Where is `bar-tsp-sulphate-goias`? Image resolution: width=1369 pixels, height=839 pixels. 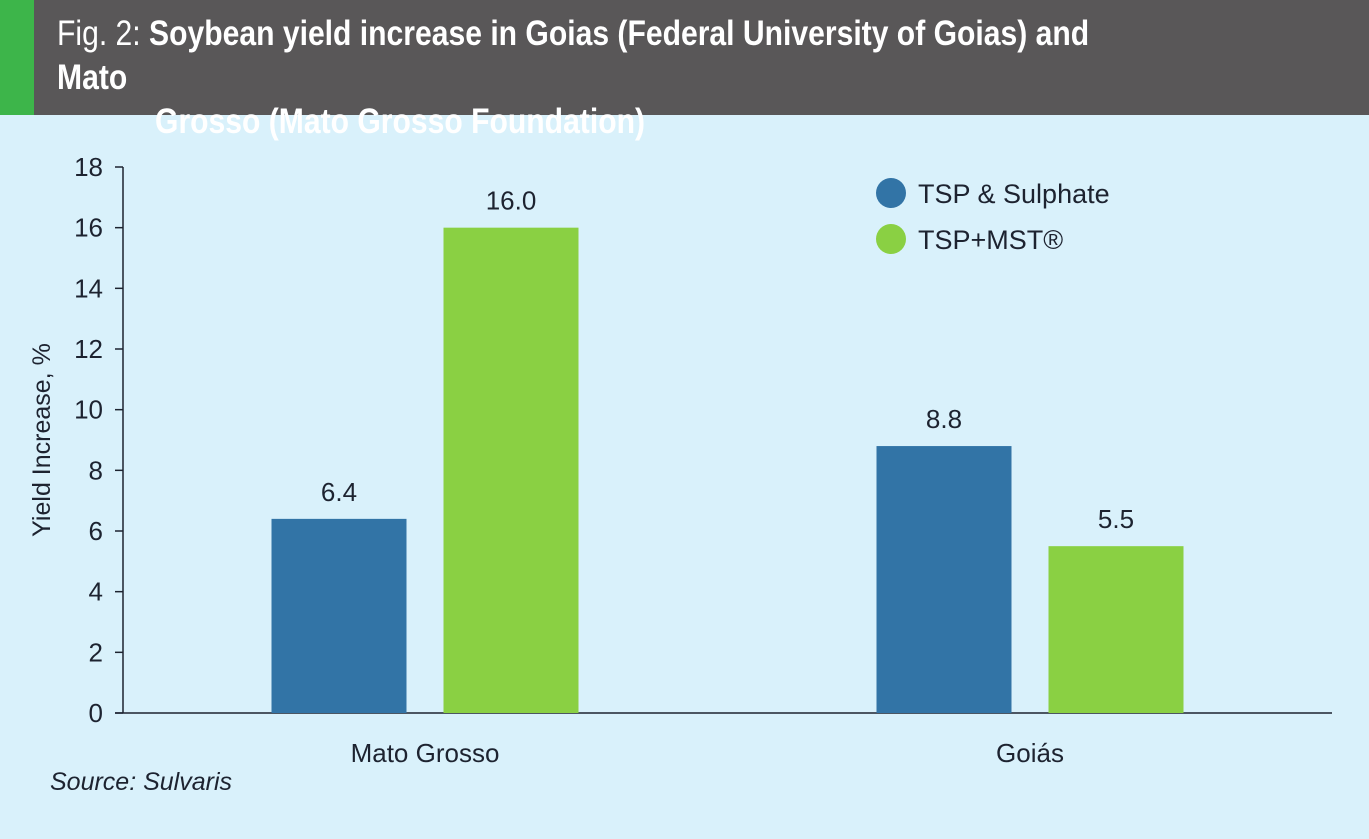
bar-tsp-sulphate-goias is located at coordinates (944, 579).